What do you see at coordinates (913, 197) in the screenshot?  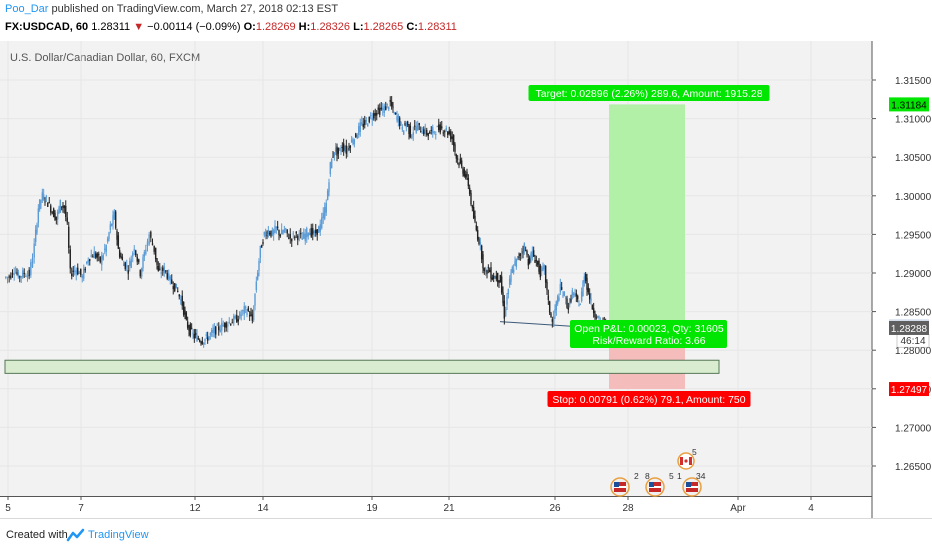 I see `price-tick-label: 1.30000` at bounding box center [913, 197].